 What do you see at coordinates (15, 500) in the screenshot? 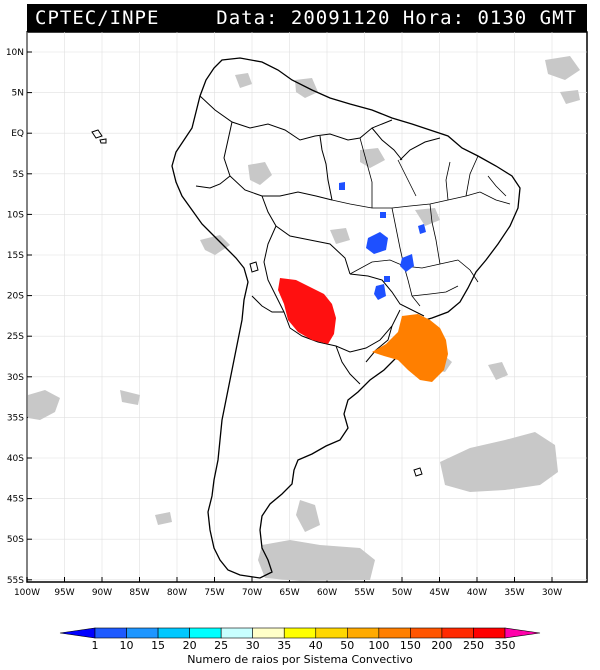
I see `lat-label: 45S` at bounding box center [15, 500].